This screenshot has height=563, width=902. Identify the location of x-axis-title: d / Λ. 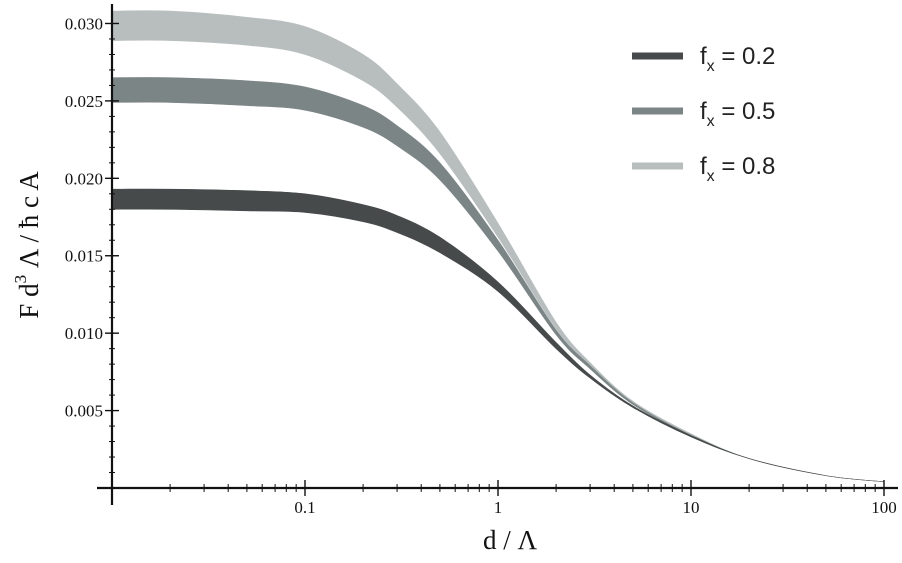
(510, 540).